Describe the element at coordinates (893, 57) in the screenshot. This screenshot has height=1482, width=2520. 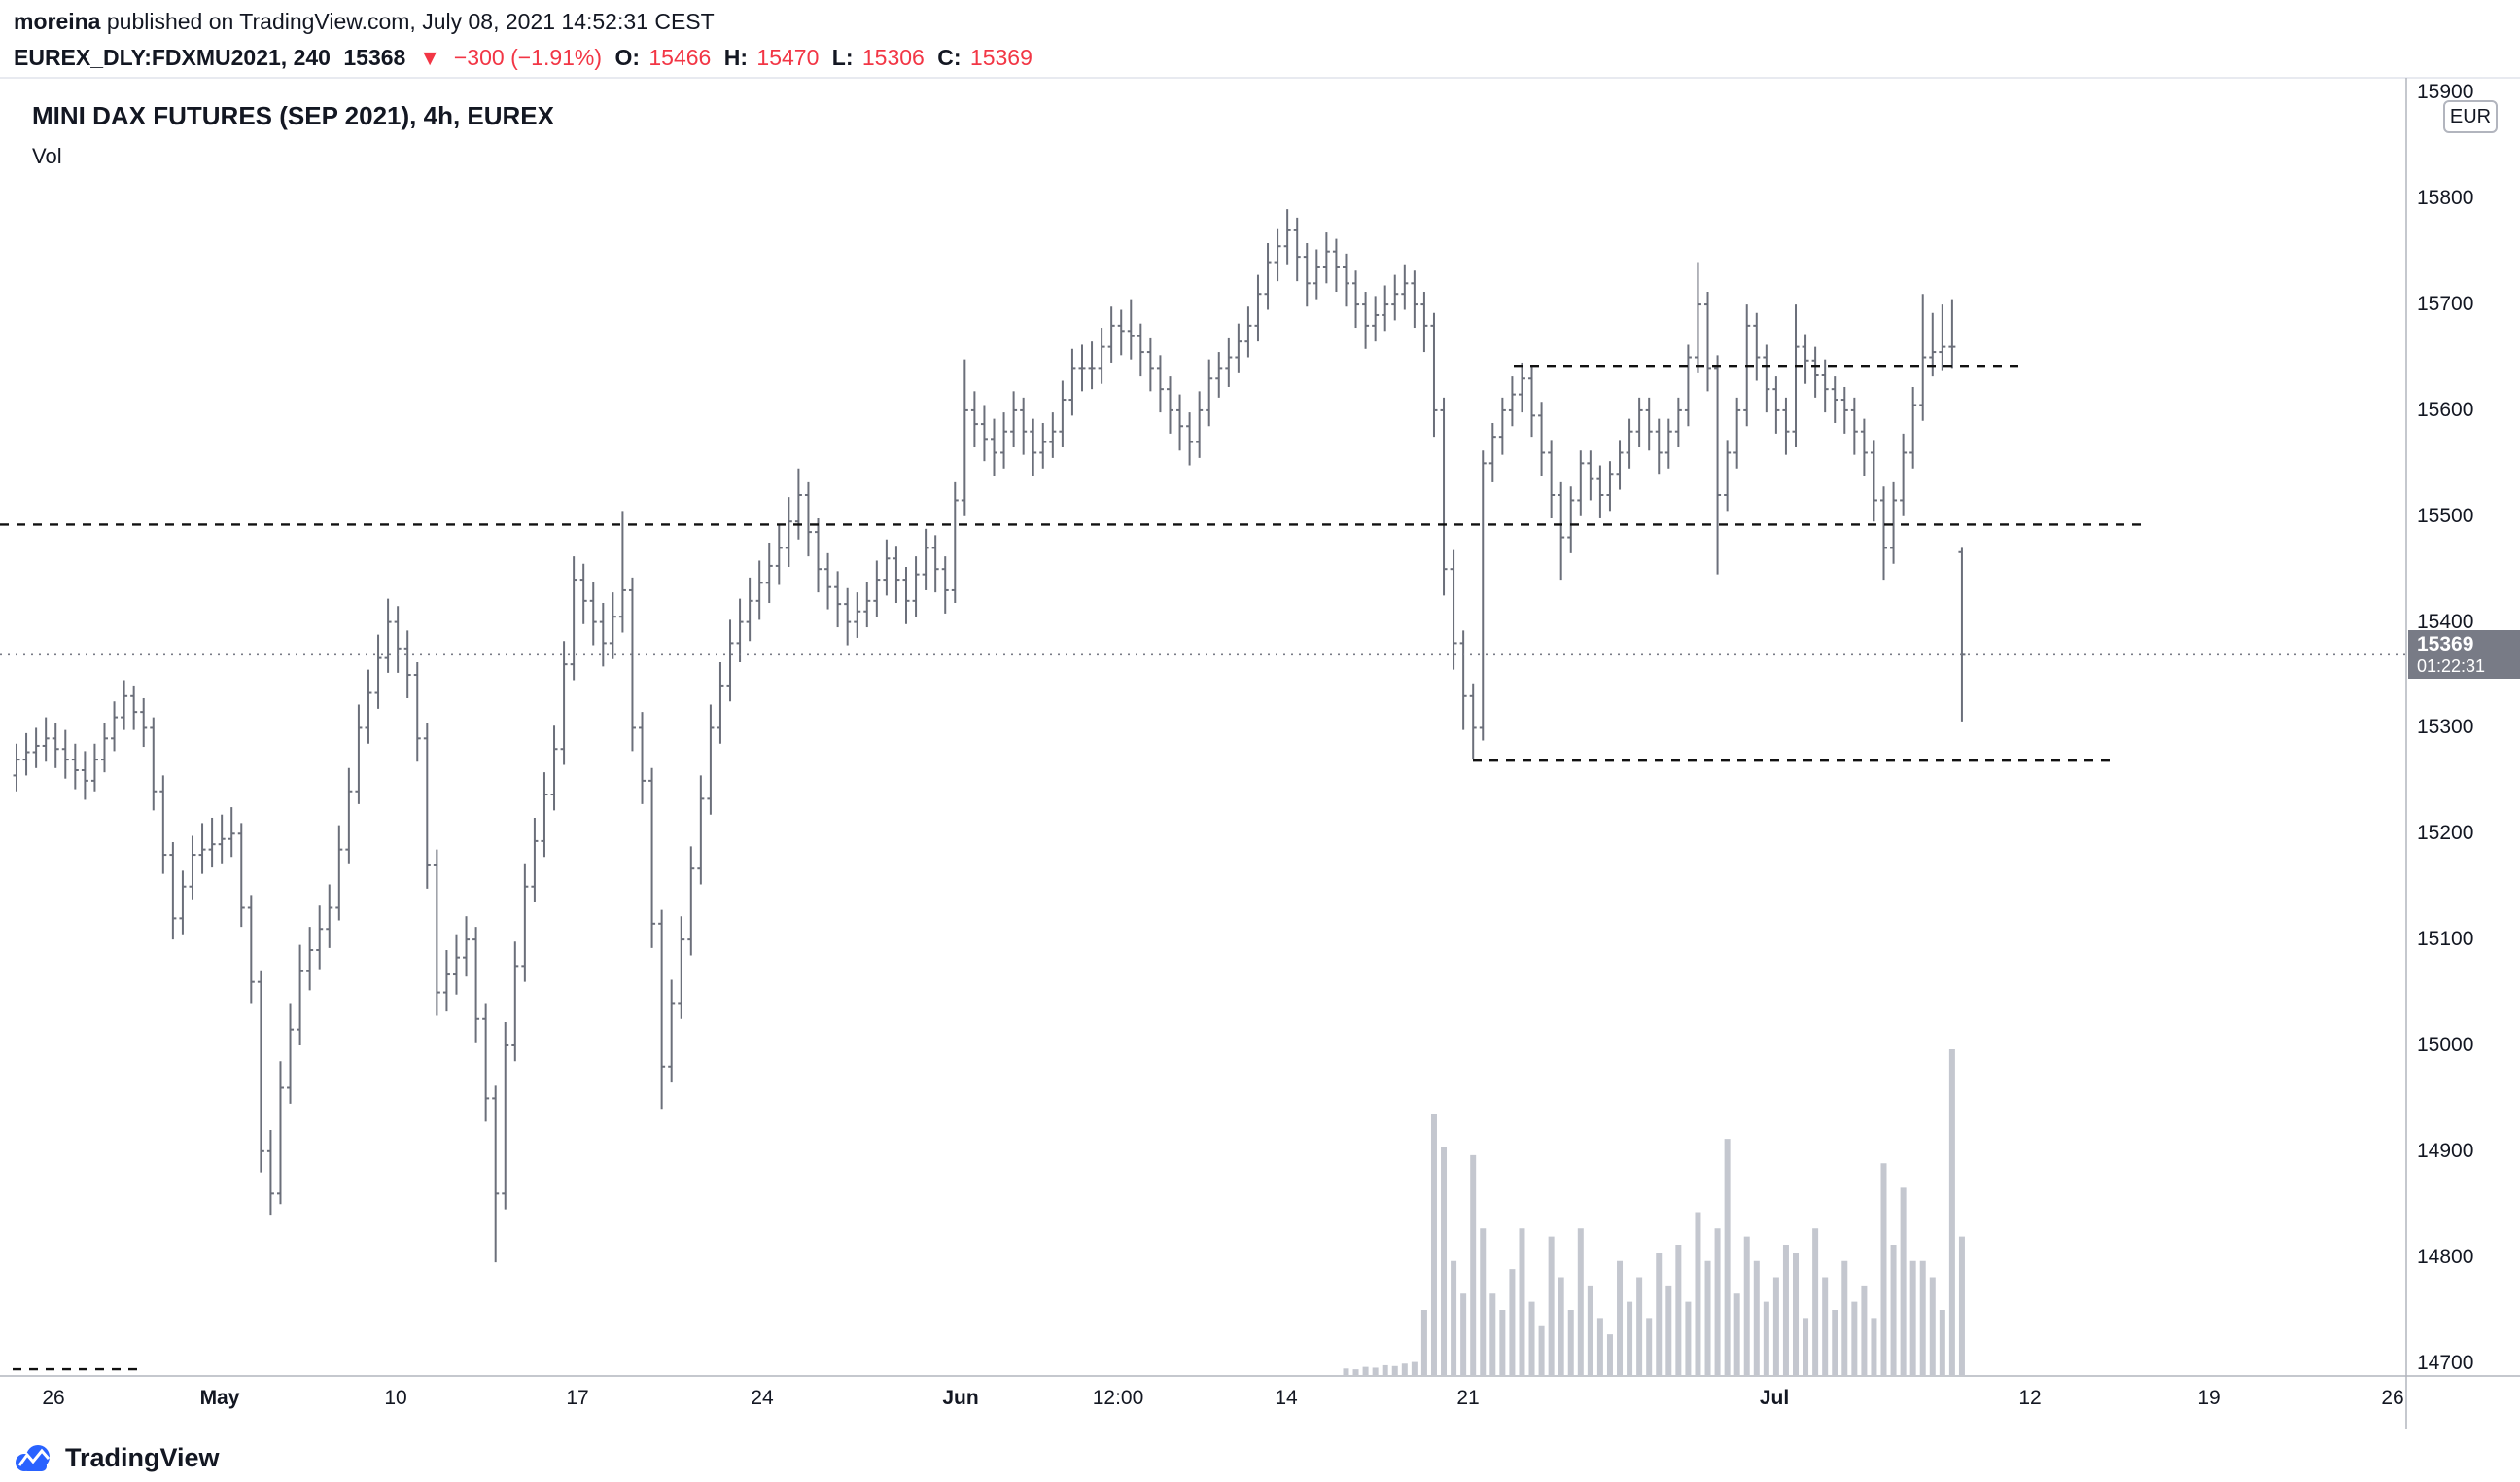
I see `low-value: 15306` at that location.